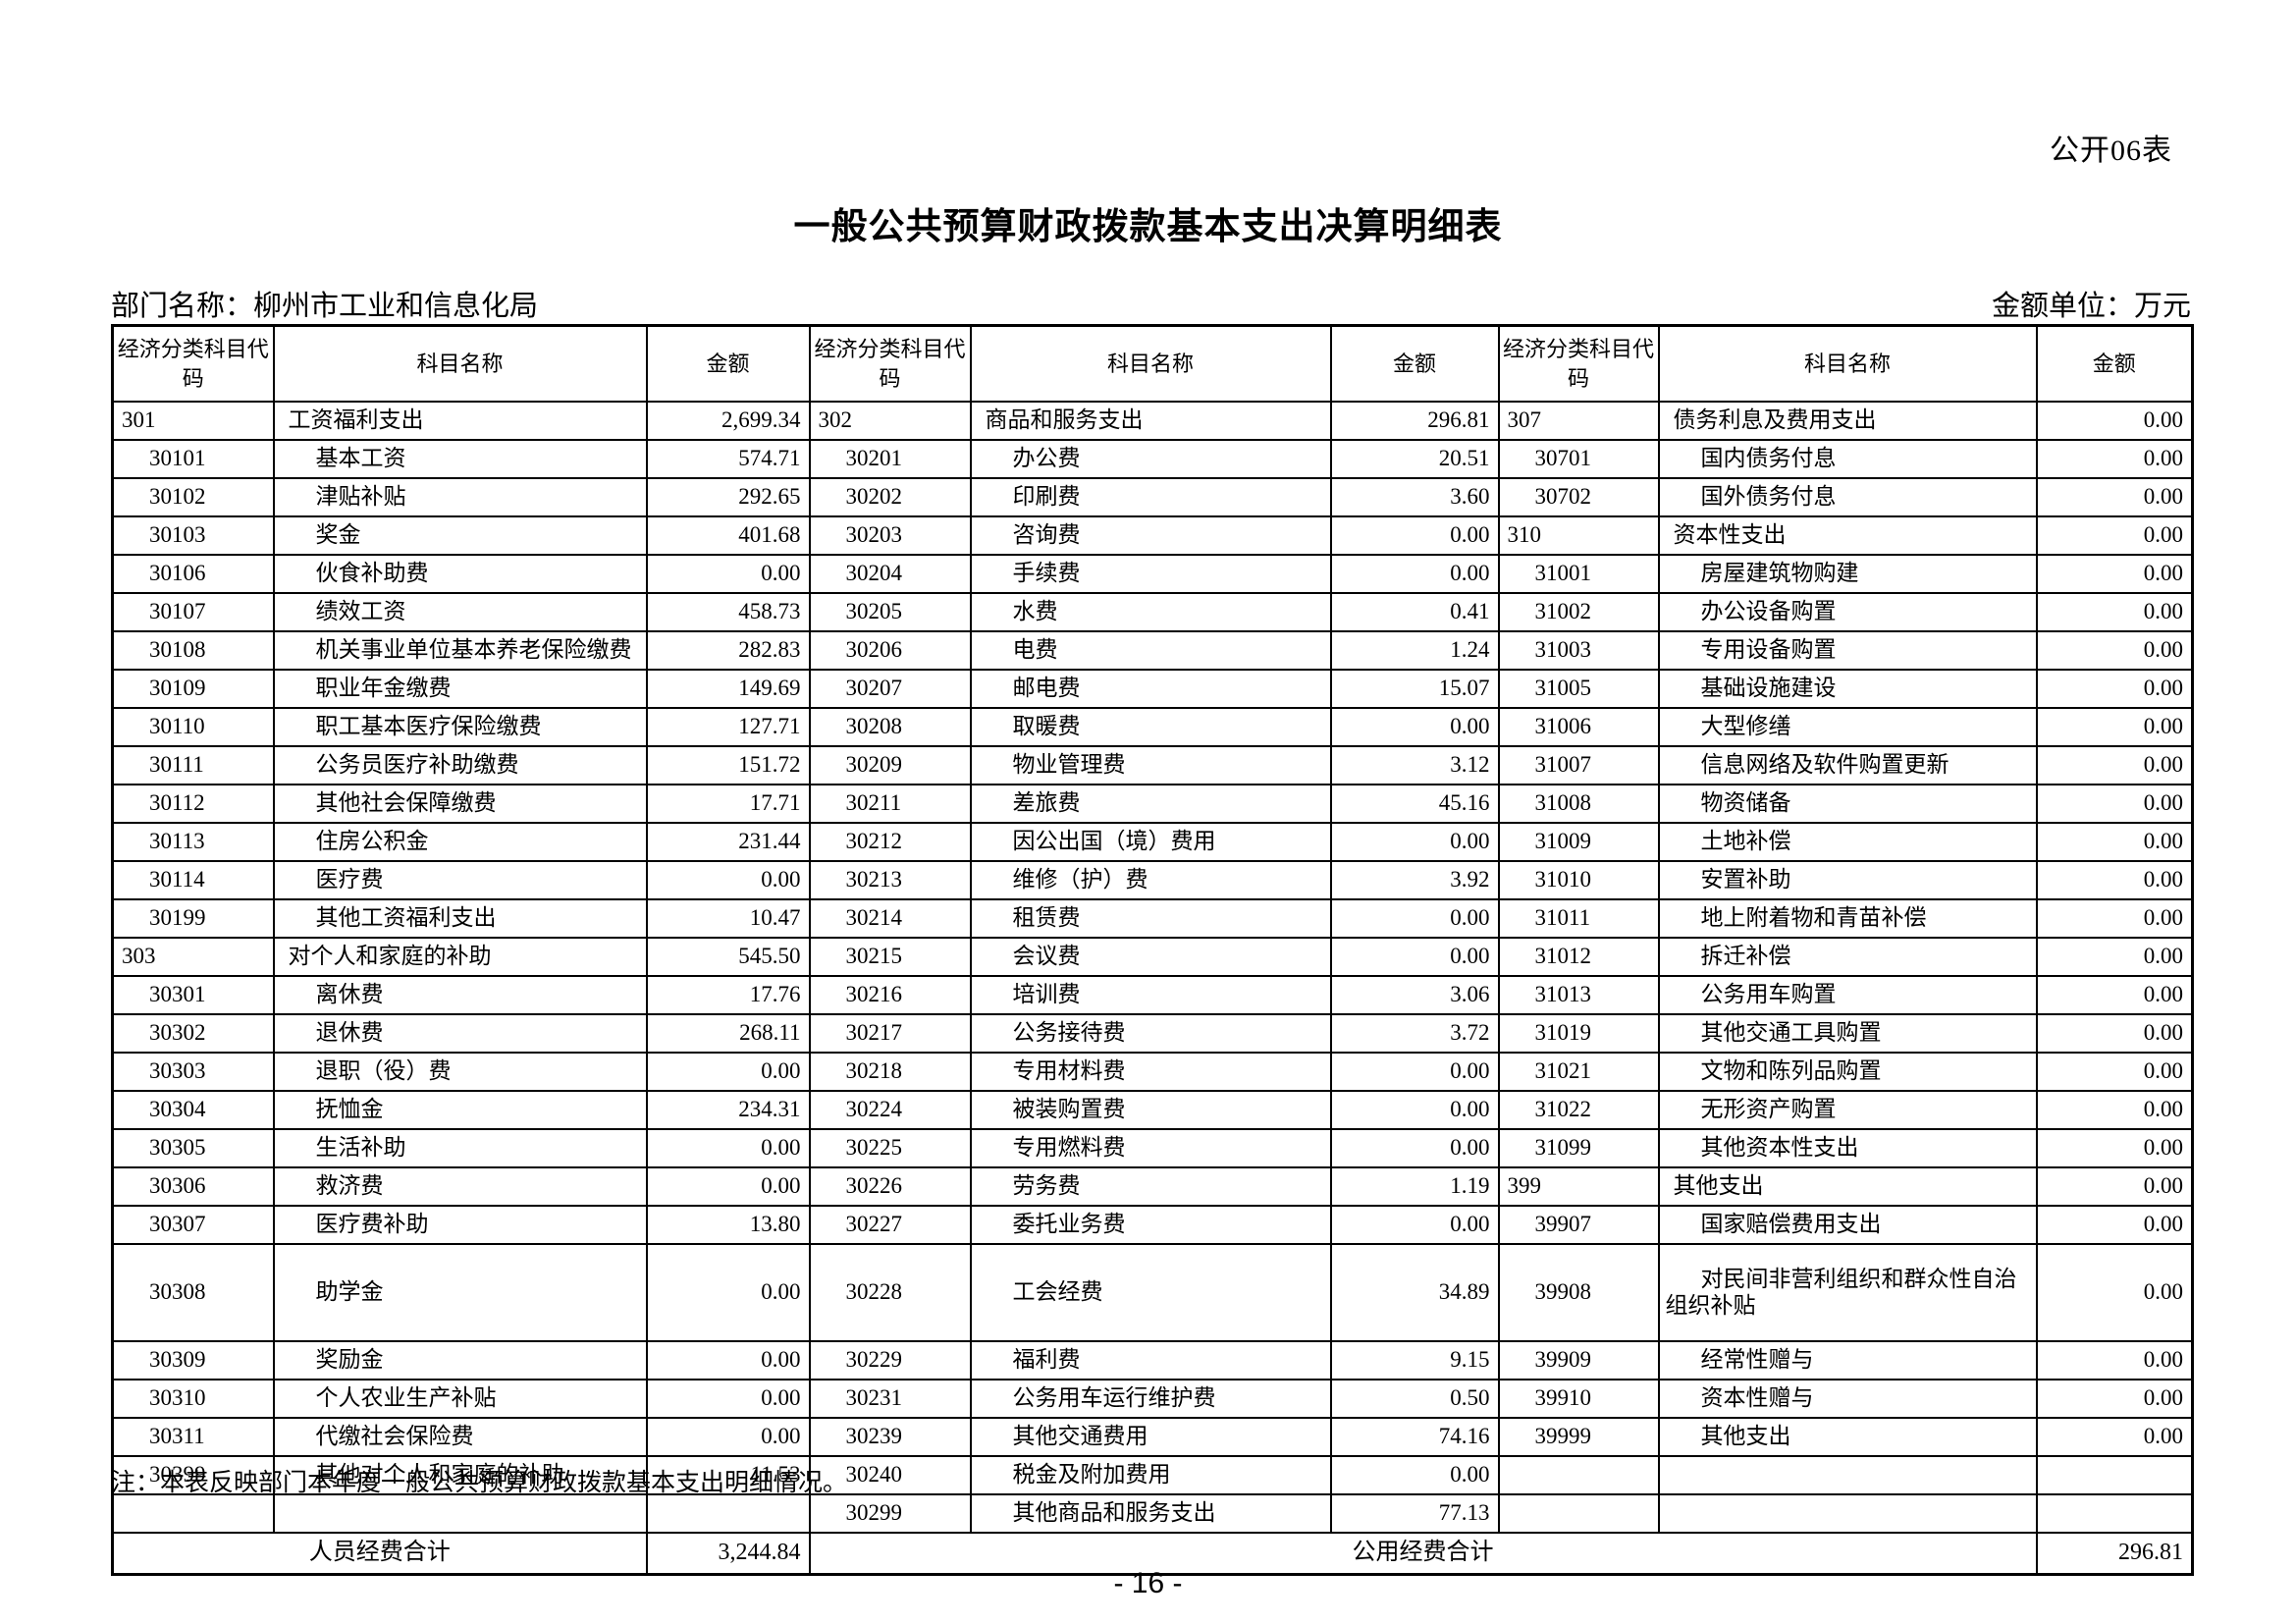  What do you see at coordinates (1414, 421) in the screenshot?
I see `amount-cell: 296.81` at bounding box center [1414, 421].